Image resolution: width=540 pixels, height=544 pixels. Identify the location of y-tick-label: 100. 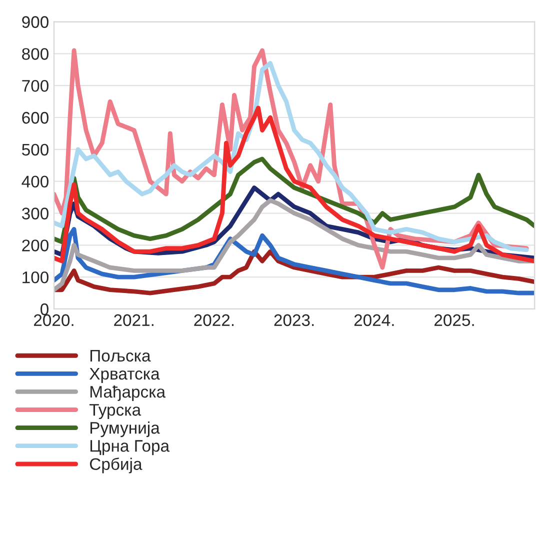
(35, 277).